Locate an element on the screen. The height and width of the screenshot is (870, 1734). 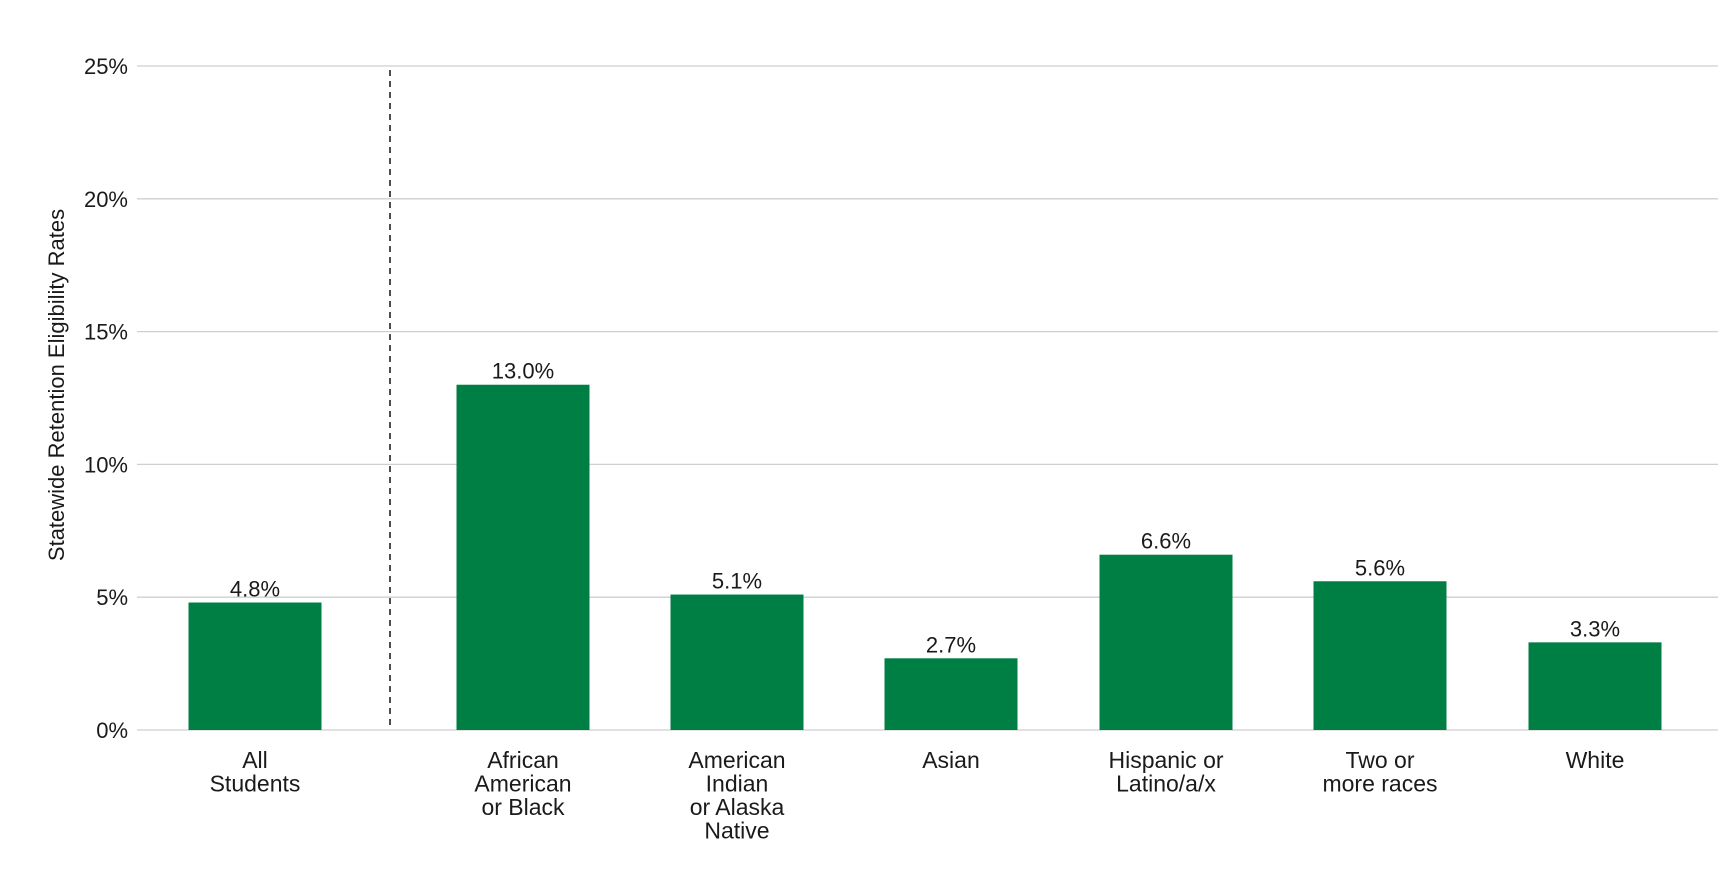
category-label-line: White is located at coordinates (1595, 760).